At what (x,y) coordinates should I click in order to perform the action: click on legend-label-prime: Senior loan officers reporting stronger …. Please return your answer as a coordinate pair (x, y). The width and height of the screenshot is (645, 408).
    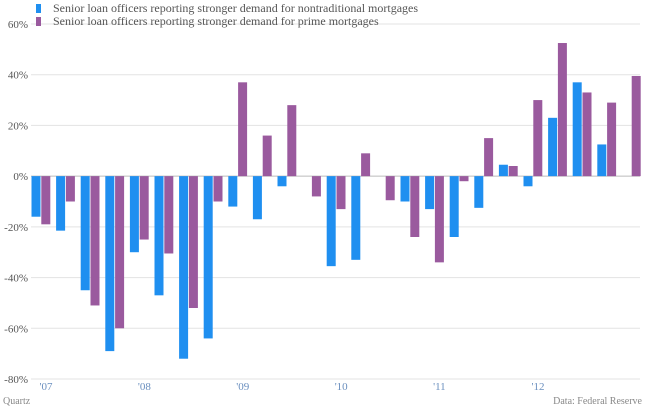
    Looking at the image, I should click on (216, 21).